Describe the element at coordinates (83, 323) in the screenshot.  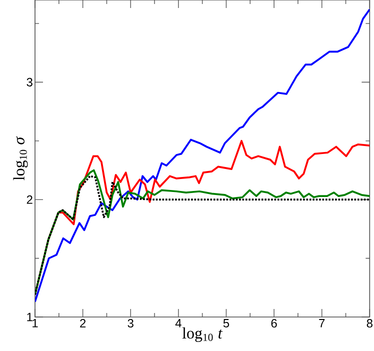
I see `x-tick-label: 2` at that location.